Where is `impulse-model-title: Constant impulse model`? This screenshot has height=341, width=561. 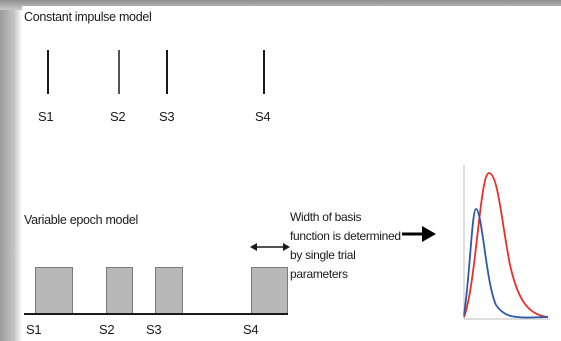
impulse-model-title: Constant impulse model is located at coordinates (88, 17).